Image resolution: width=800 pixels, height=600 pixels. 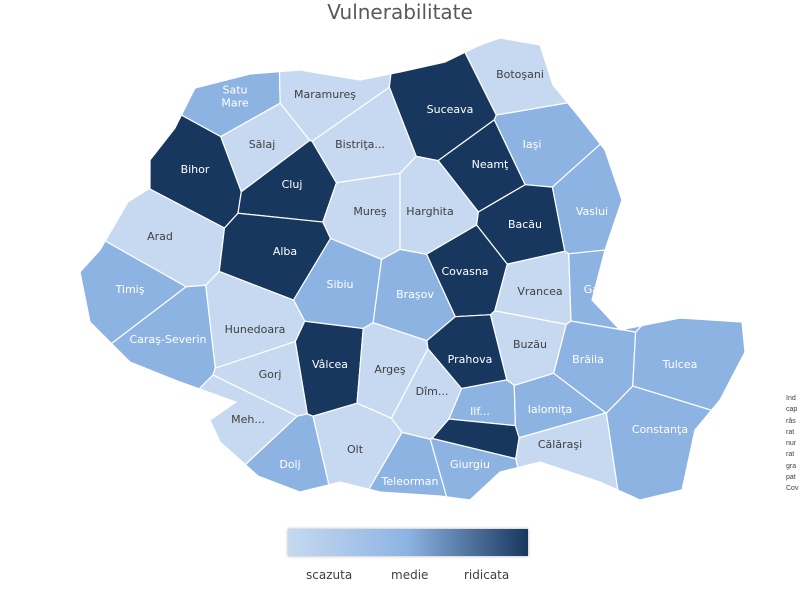 I want to click on county-label: Caraş-Severin, so click(x=168, y=339).